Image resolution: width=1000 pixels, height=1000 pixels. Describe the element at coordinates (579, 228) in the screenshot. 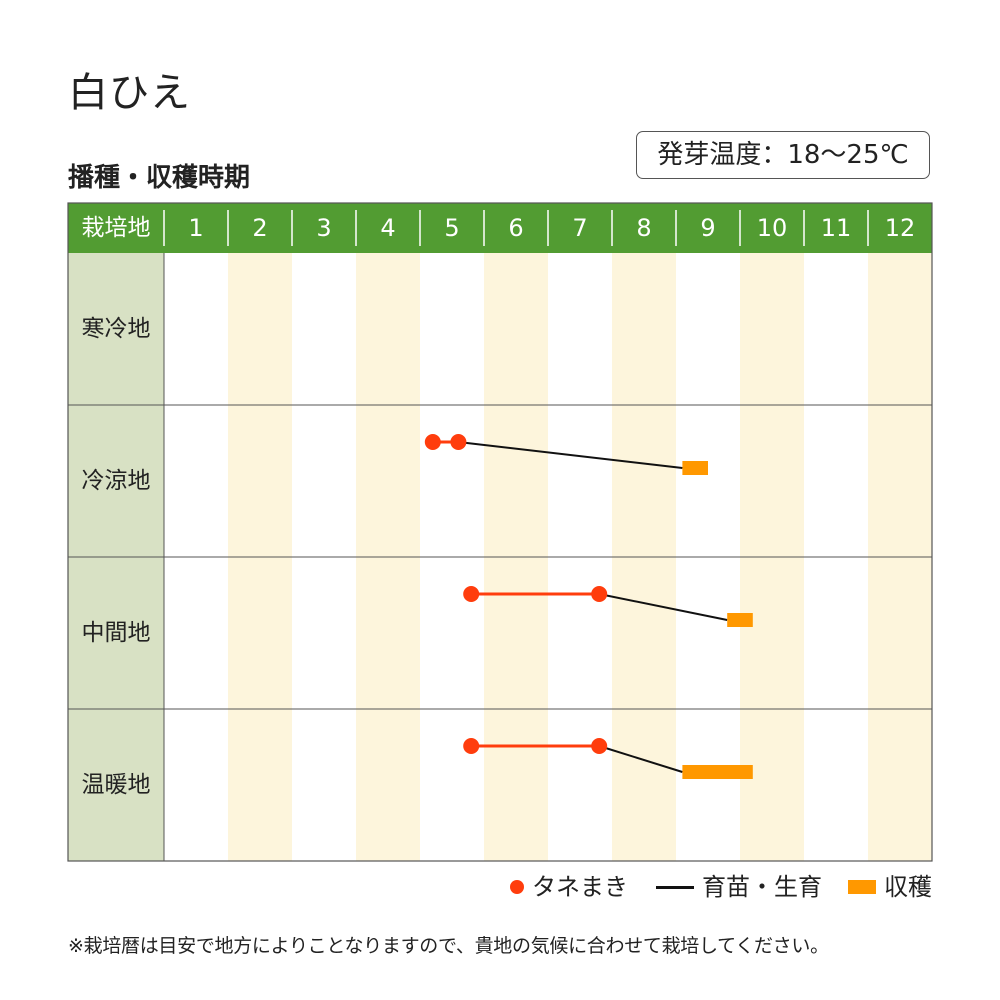

I see `month-label: 7` at that location.